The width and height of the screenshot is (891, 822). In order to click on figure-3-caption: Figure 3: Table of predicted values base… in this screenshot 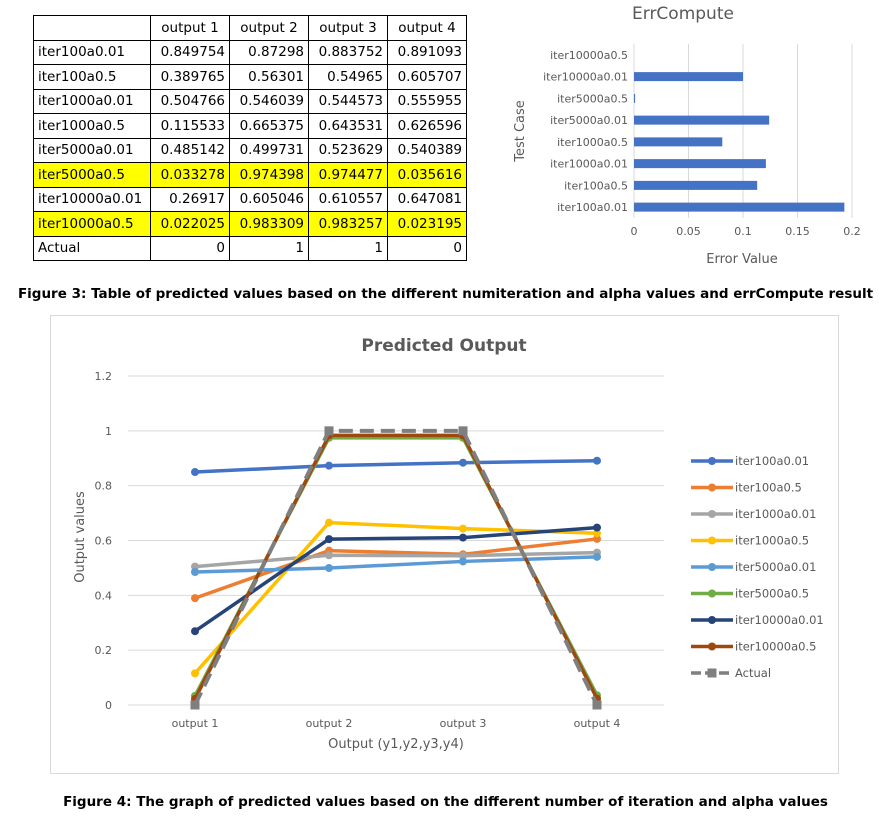, I will do `click(445, 294)`.